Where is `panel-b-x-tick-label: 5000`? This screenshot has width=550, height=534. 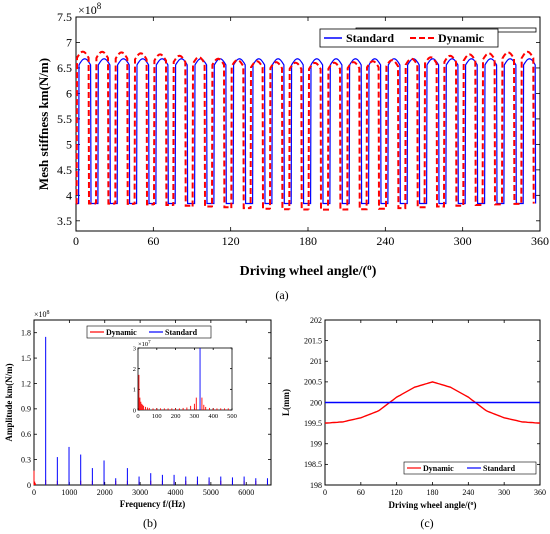 panel-b-x-tick-label: 5000 is located at coordinates (211, 492).